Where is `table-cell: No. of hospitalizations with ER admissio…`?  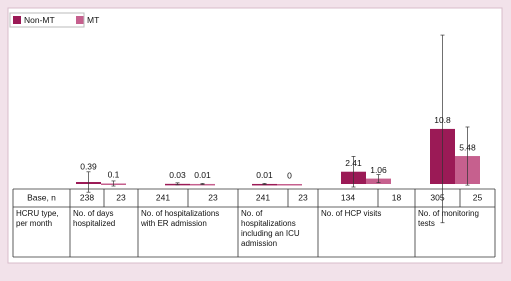
table-cell: No. of hospitalizations with ER admissio… is located at coordinates (180, 218).